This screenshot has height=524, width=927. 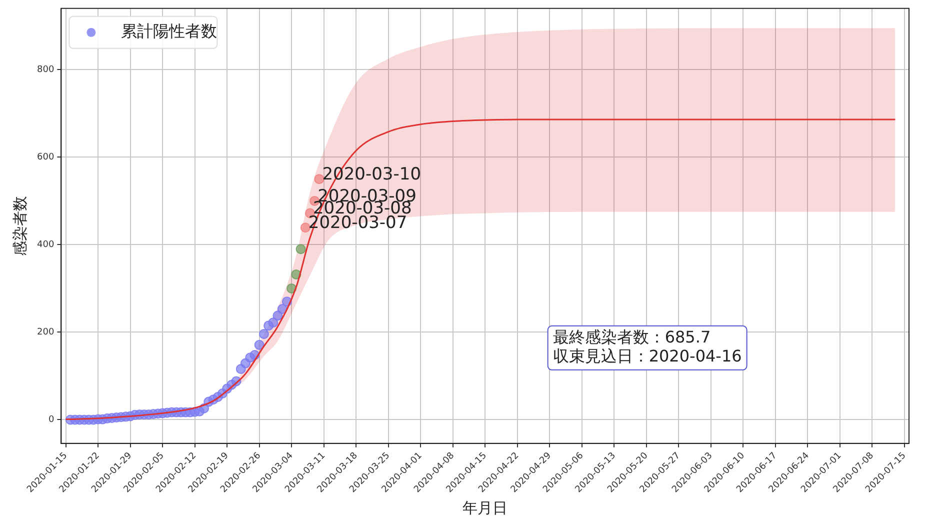 I want to click on legend-label: 累計陽性者数, so click(x=169, y=31).